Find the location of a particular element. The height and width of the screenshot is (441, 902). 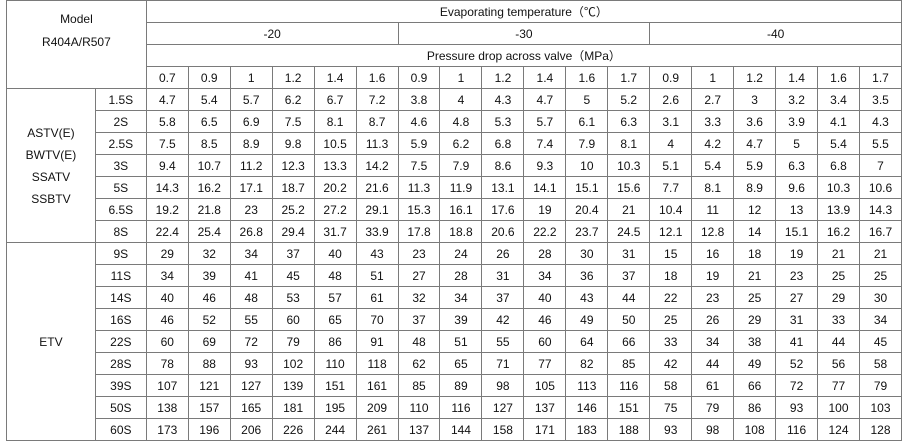

capacity-value: 244 is located at coordinates (335, 429).